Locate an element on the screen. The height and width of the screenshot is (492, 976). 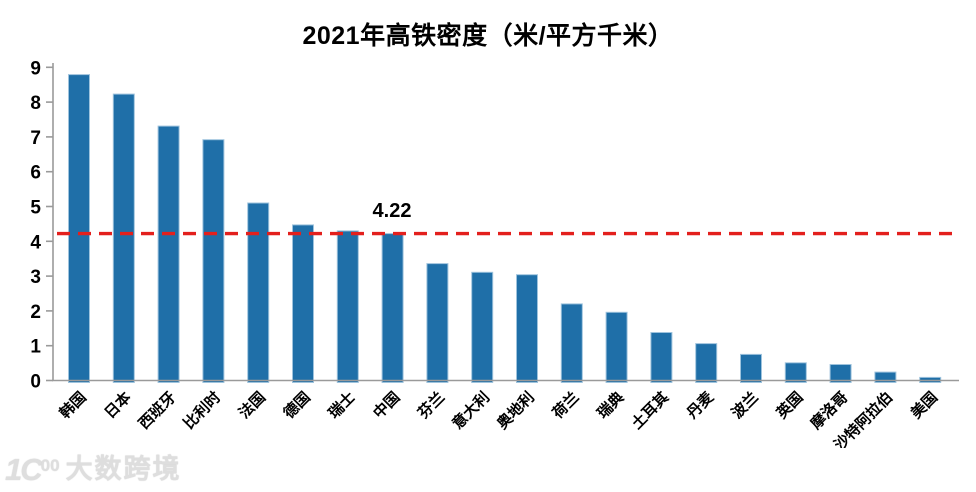
x-axis-label: 土耳其 is located at coordinates (650, 410).